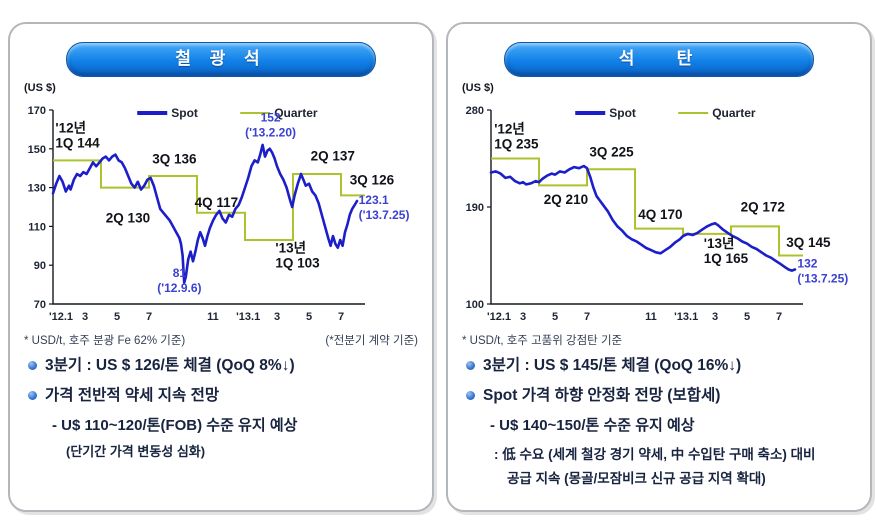 This screenshot has height=524, width=876. Describe the element at coordinates (105, 341) in the screenshot. I see `iron-ore-footnote-left: * USD/t, 호주 분광 Fe 62% 기준)` at that location.